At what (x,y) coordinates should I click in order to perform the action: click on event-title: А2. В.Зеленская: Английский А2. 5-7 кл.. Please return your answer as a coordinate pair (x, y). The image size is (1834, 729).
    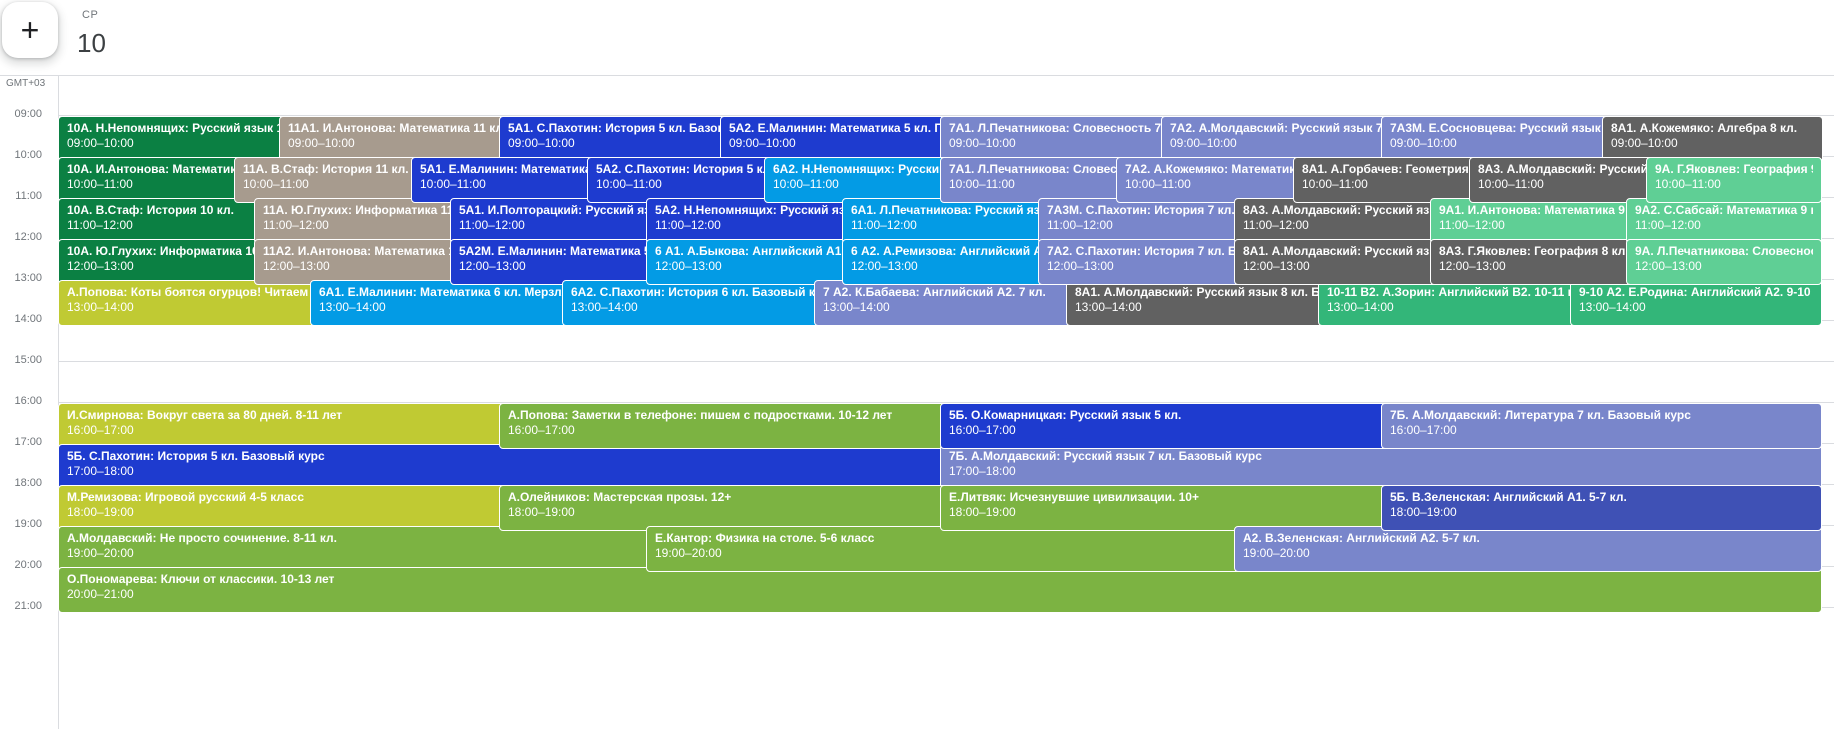
    Looking at the image, I should click on (1361, 538).